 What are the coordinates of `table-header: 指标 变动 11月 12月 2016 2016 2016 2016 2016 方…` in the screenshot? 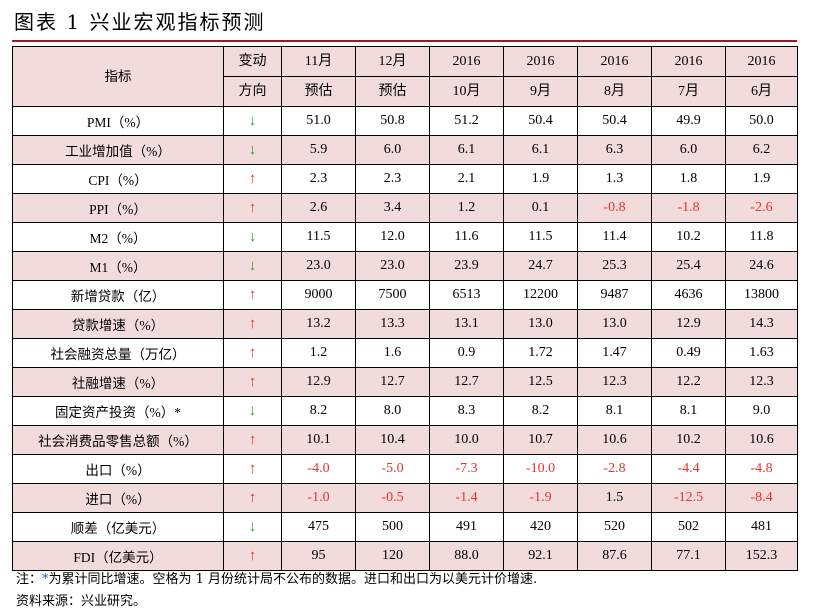 It's located at (405, 76).